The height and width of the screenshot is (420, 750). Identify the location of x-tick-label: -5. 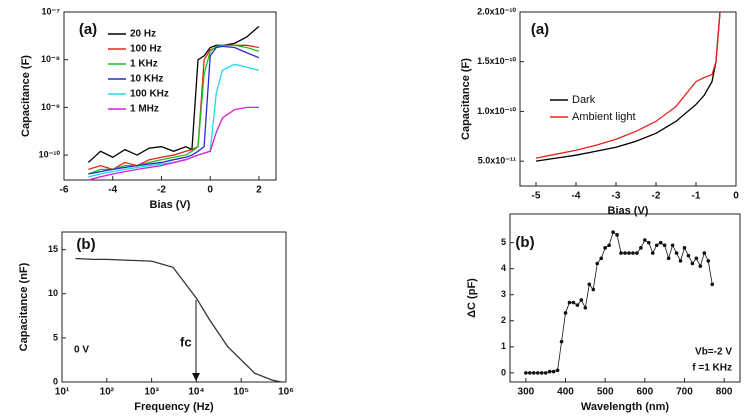
(536, 196).